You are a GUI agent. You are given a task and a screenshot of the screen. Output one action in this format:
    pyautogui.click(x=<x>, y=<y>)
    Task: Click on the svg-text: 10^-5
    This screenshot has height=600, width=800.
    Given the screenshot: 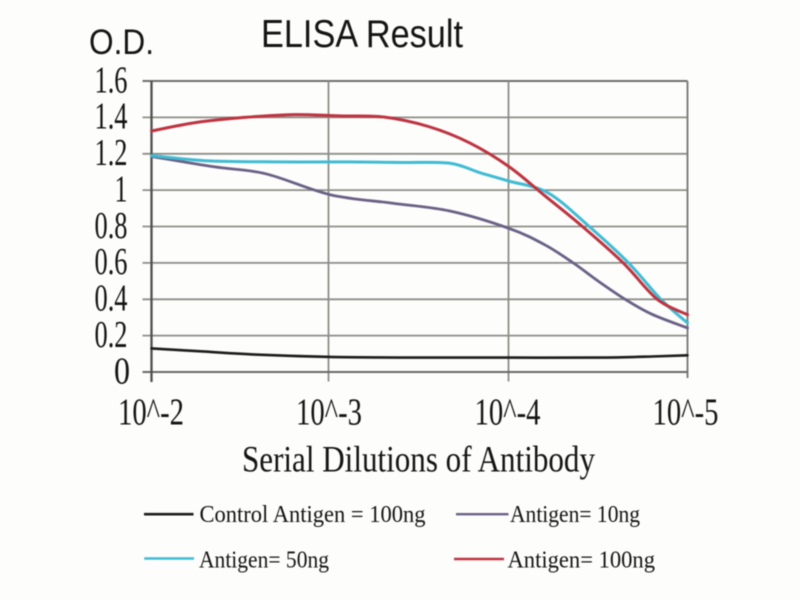 What is the action you would take?
    pyautogui.click(x=686, y=413)
    